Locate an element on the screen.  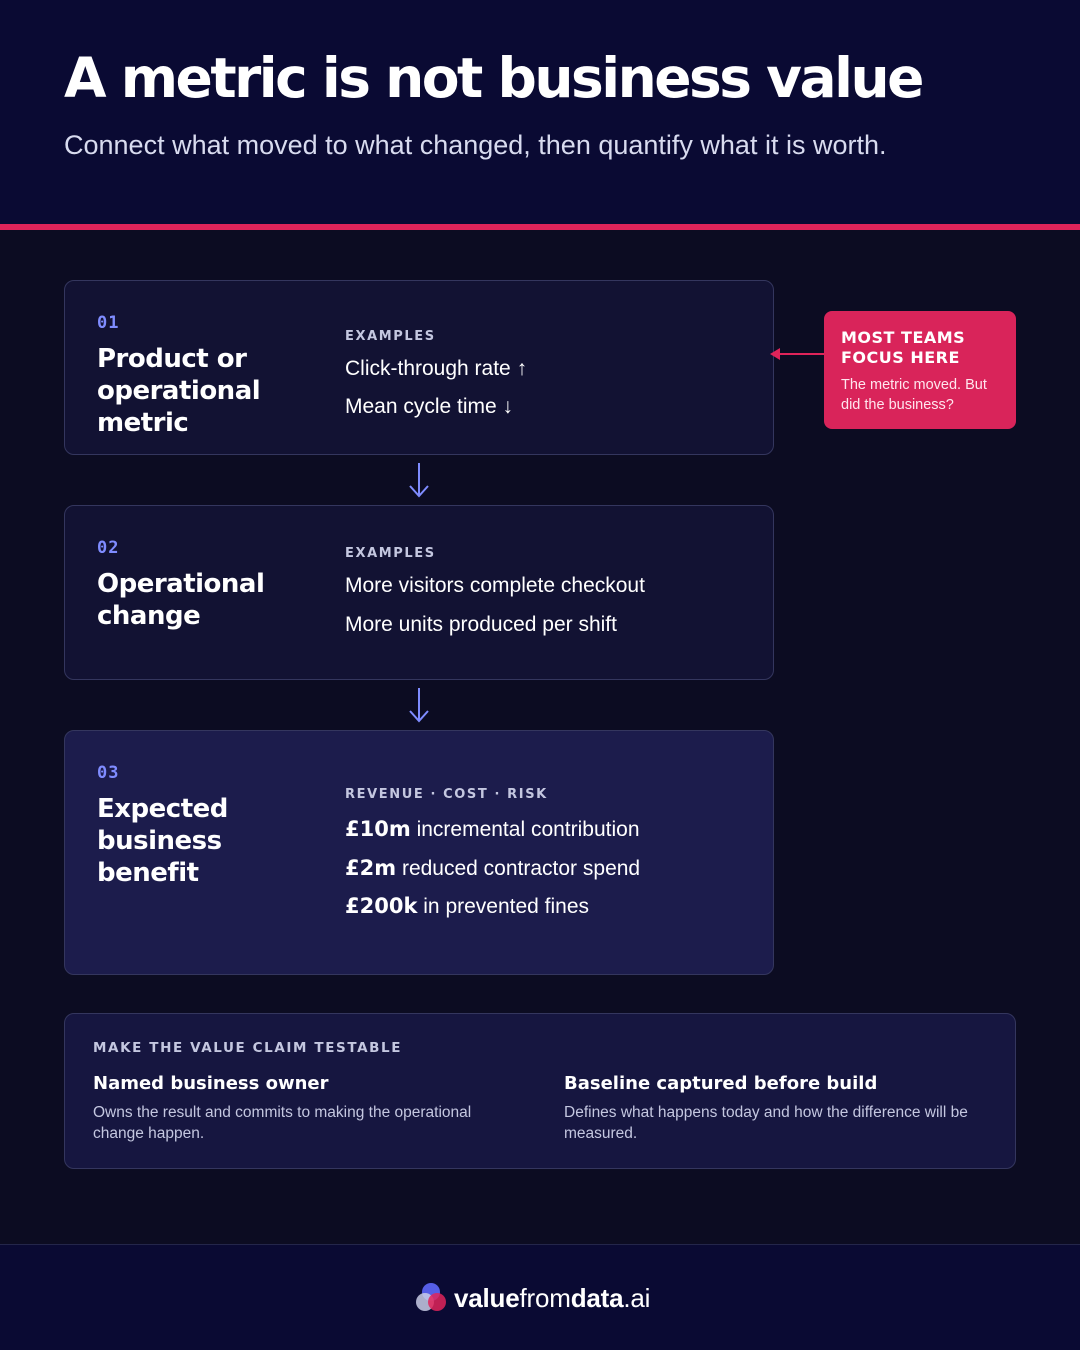
brand-part: from is located at coordinates (545, 1297).